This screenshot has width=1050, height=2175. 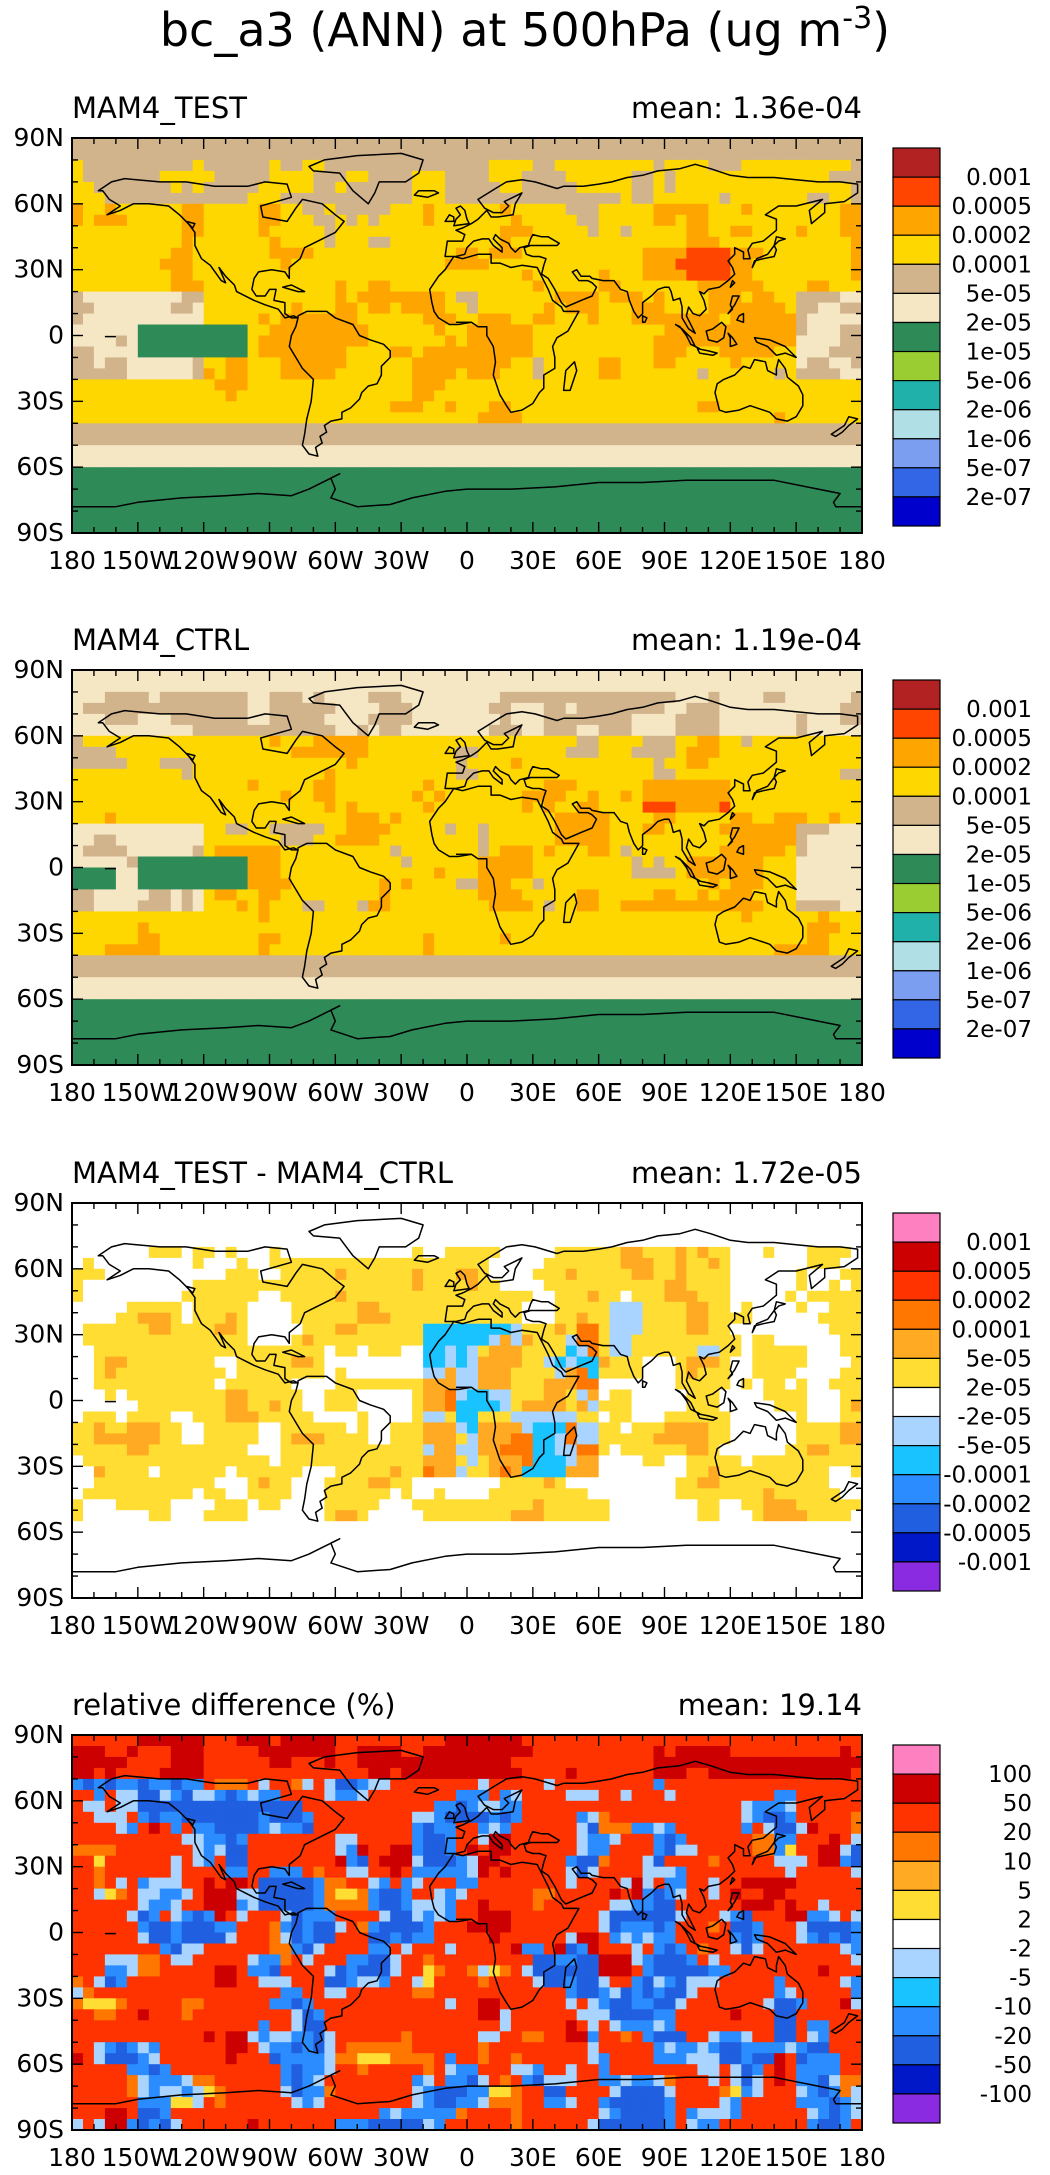 What do you see at coordinates (746, 1173) in the screenshot?
I see `panel-mean-label: mean: 1.72e-05` at bounding box center [746, 1173].